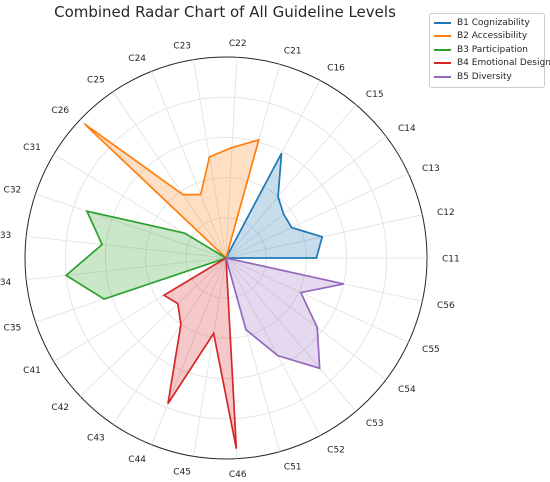  I want to click on legend-label: B2 Accessibility, so click(492, 36).